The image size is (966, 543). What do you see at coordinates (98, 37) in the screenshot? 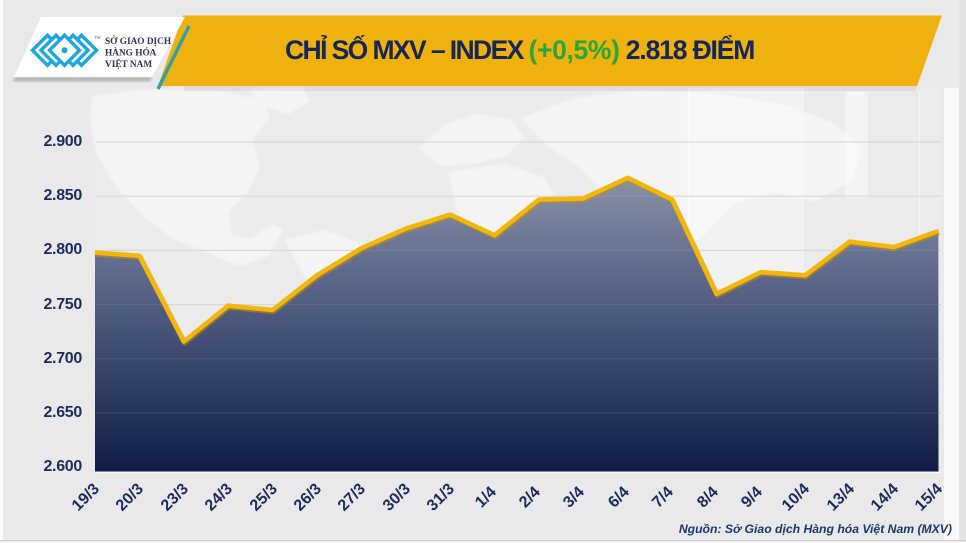
I see `svg-text: TM` at bounding box center [98, 37].